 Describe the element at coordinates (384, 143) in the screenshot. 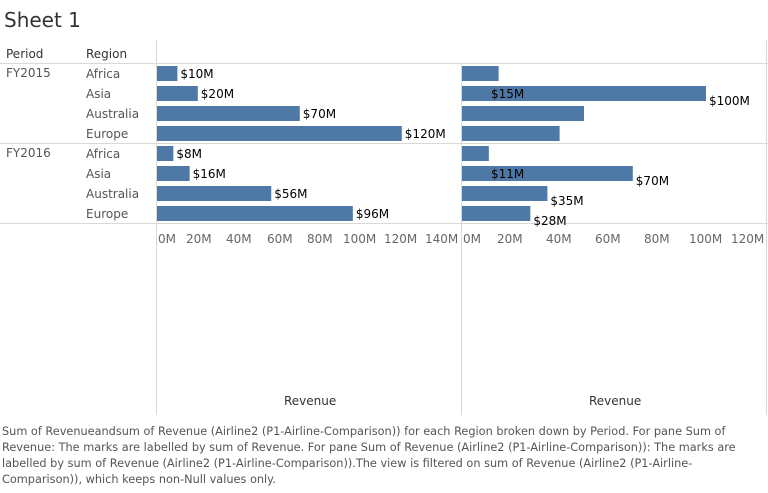

I see `period-divider` at that location.